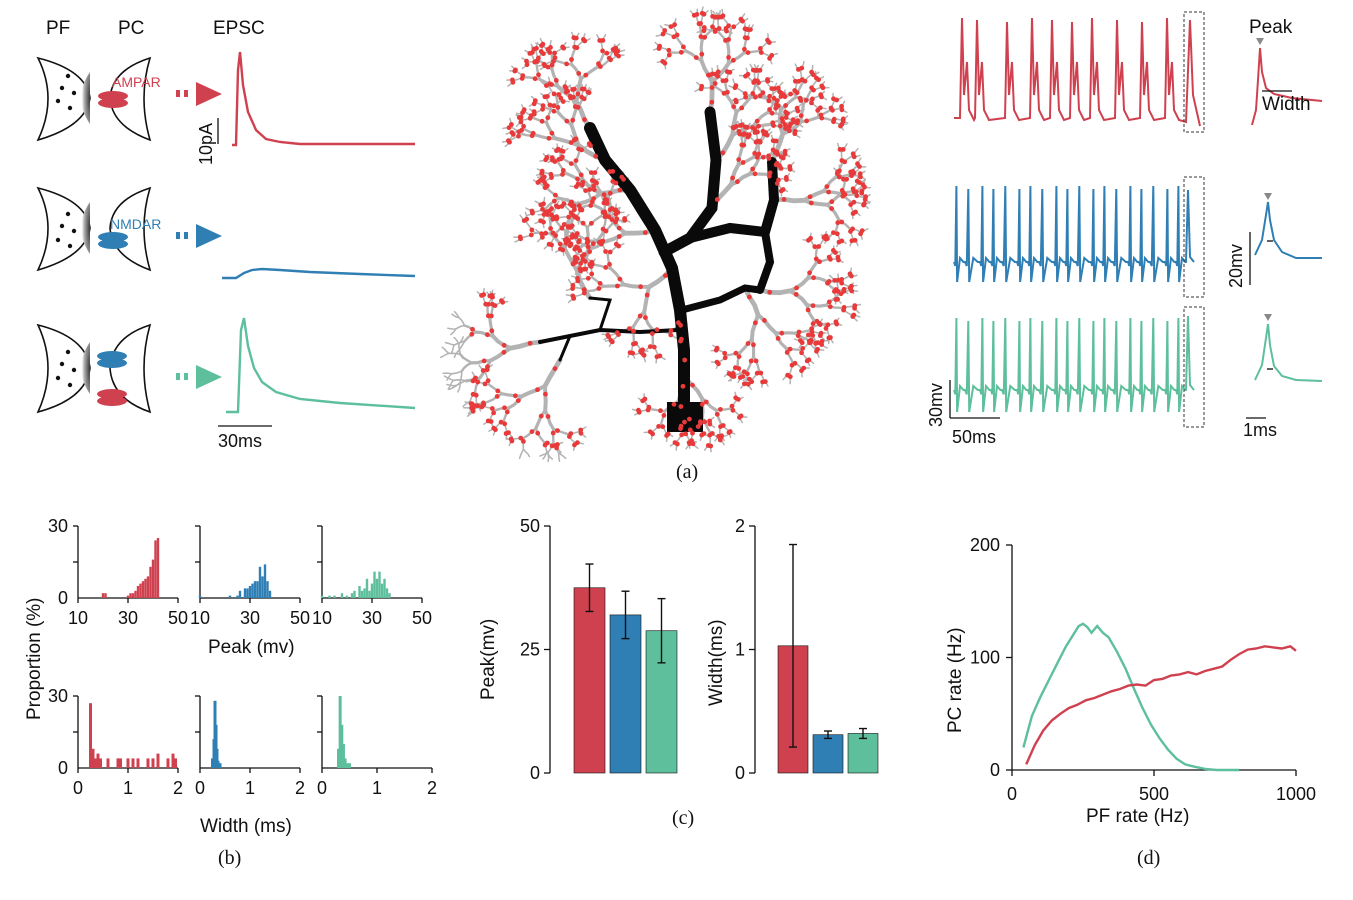  What do you see at coordinates (112, 356) in the screenshot?
I see `nmdar-receptor-icon` at bounding box center [112, 356].